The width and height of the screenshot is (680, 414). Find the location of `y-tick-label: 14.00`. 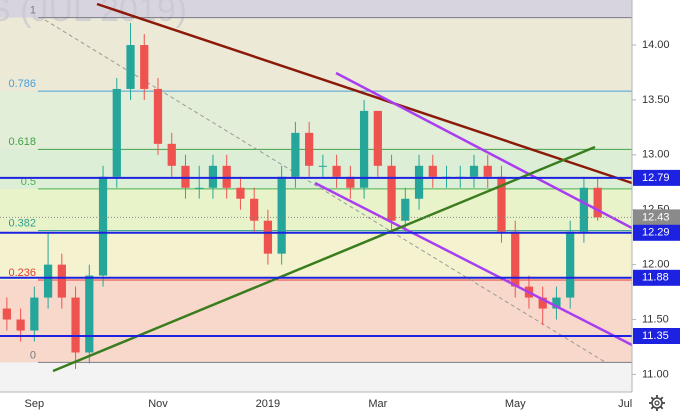

y-tick-label: 14.00 is located at coordinates (656, 45).